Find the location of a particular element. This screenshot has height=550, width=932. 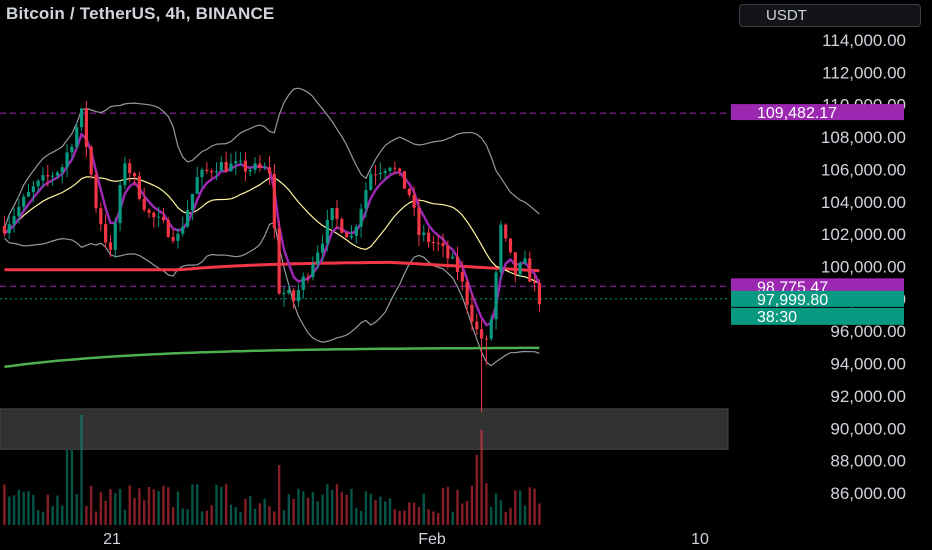

y-tick-label: 92,000.00 is located at coordinates (868, 396).